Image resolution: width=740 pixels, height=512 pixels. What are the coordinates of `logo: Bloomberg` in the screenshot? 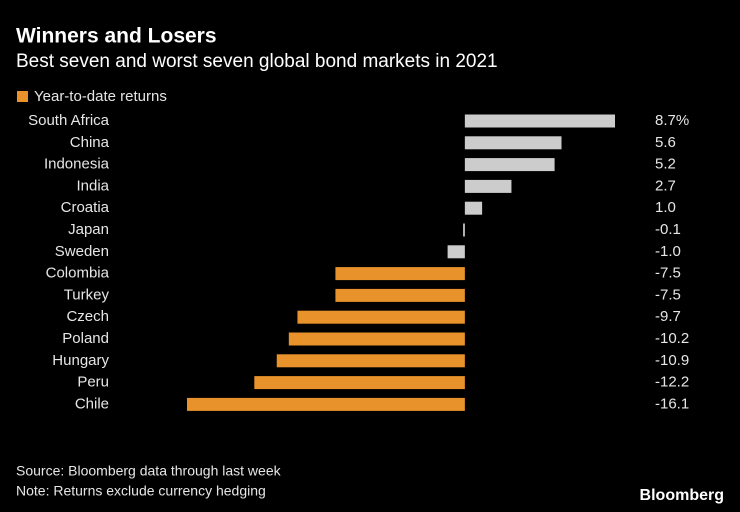 It's located at (682, 495).